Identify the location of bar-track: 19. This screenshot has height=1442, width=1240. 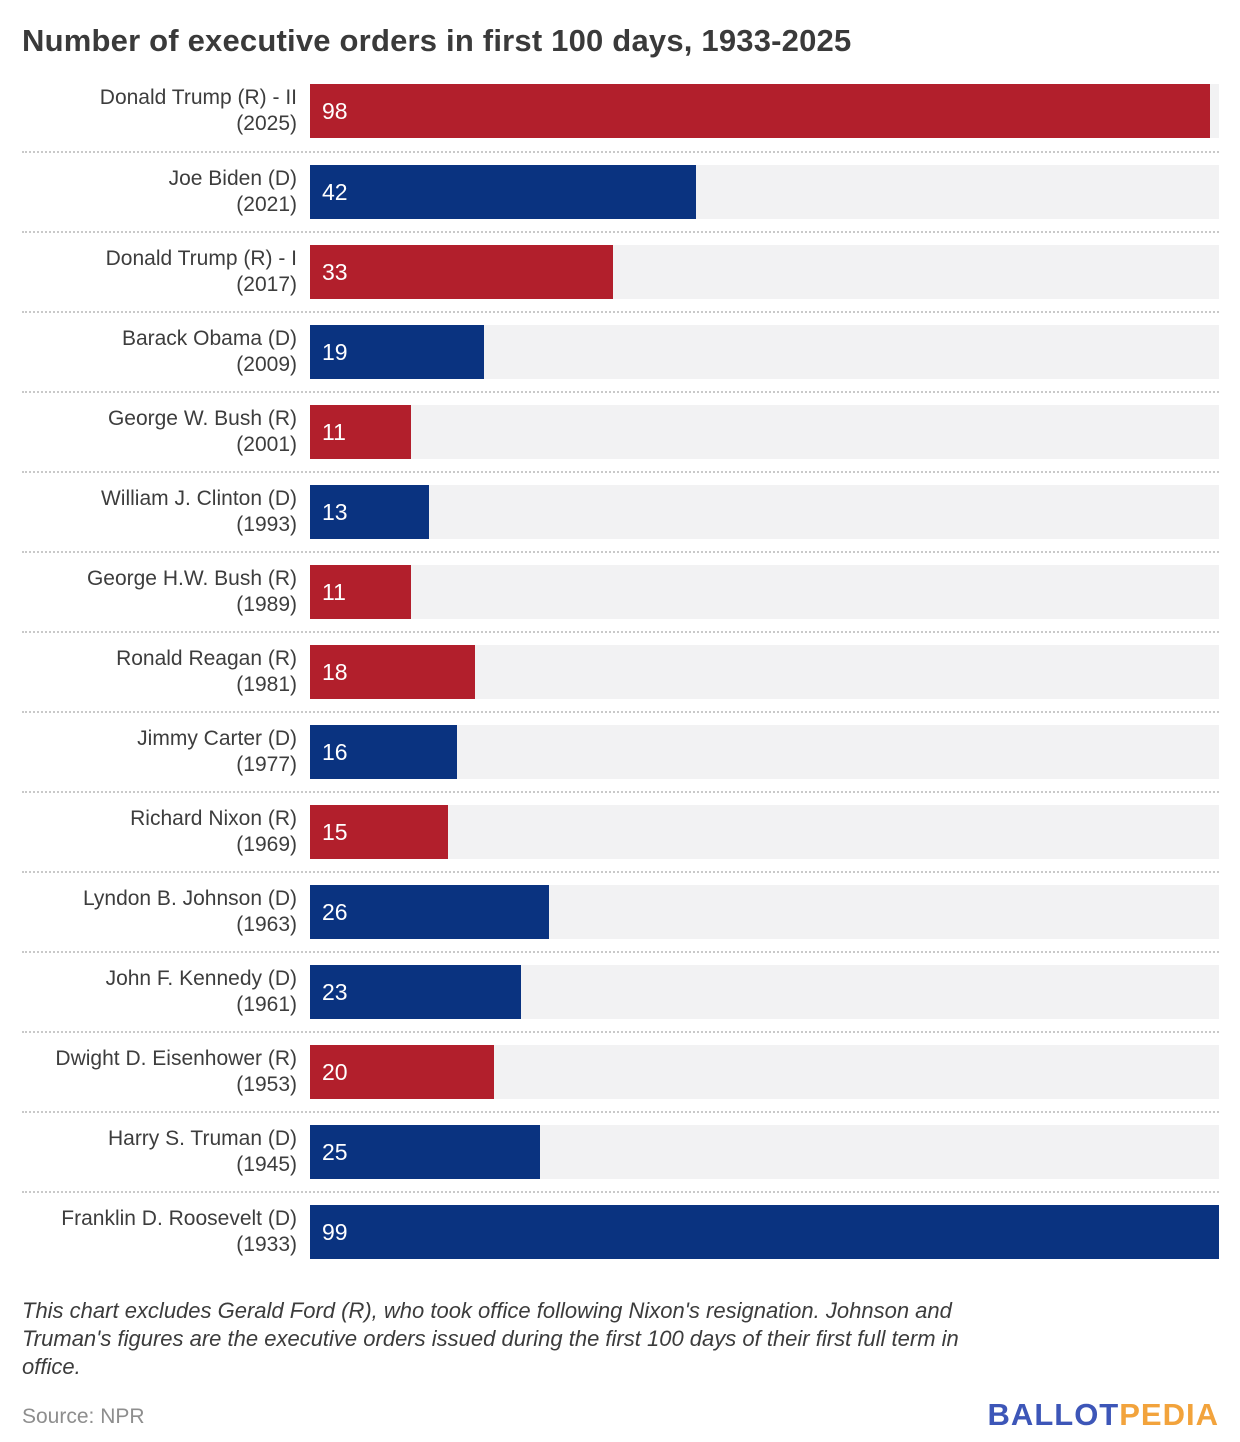
(764, 352).